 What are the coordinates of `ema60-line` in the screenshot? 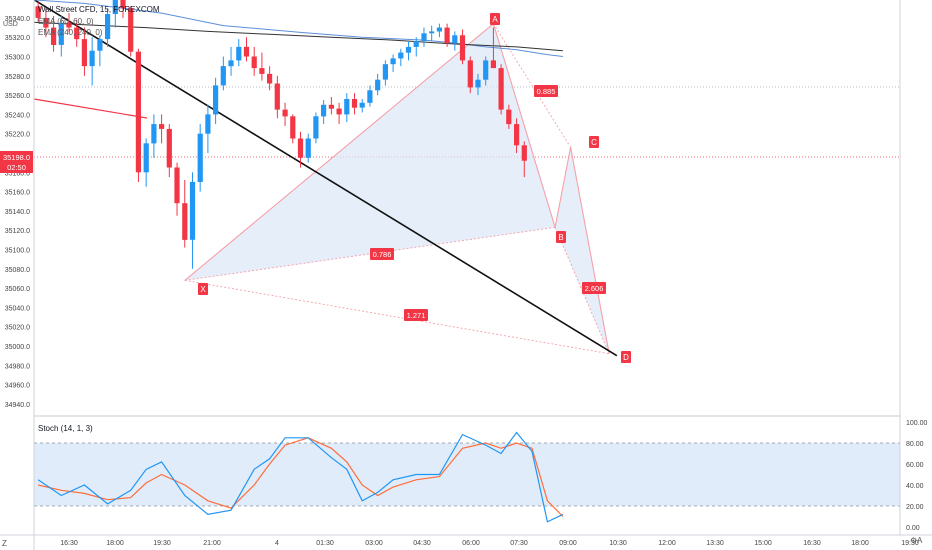 It's located at (295, 28).